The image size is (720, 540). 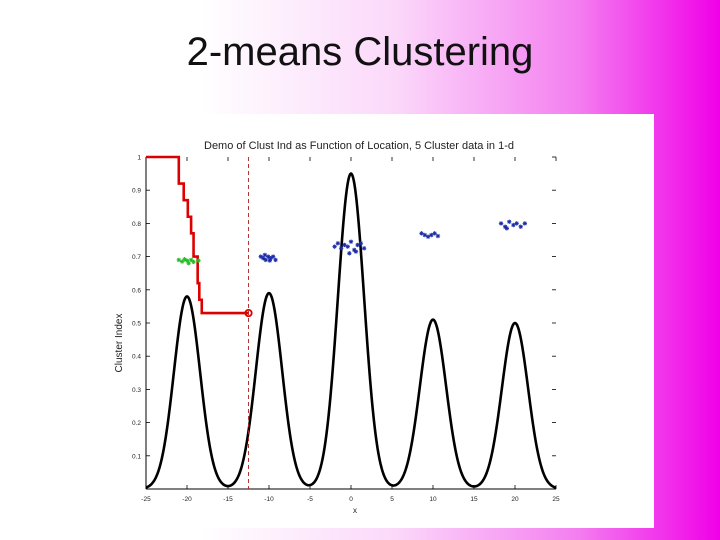 I want to click on y-tick-label: 0.3, so click(x=136, y=390).